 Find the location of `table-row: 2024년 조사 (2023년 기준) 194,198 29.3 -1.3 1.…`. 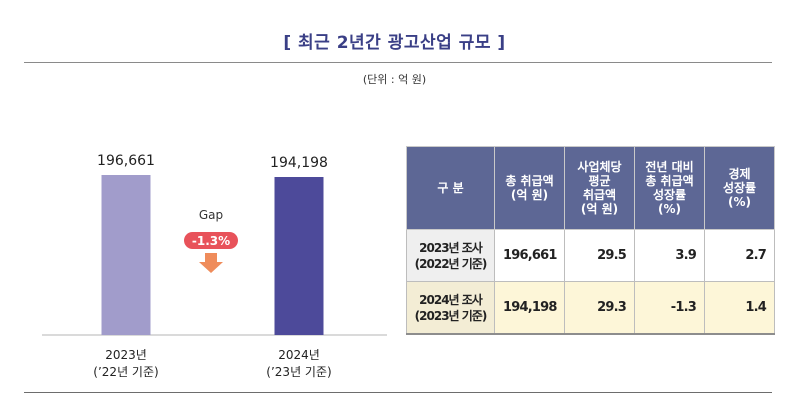

table-row: 2024년 조사 (2023년 기준) 194,198 29.3 -1.3 1.… is located at coordinates (590, 308).